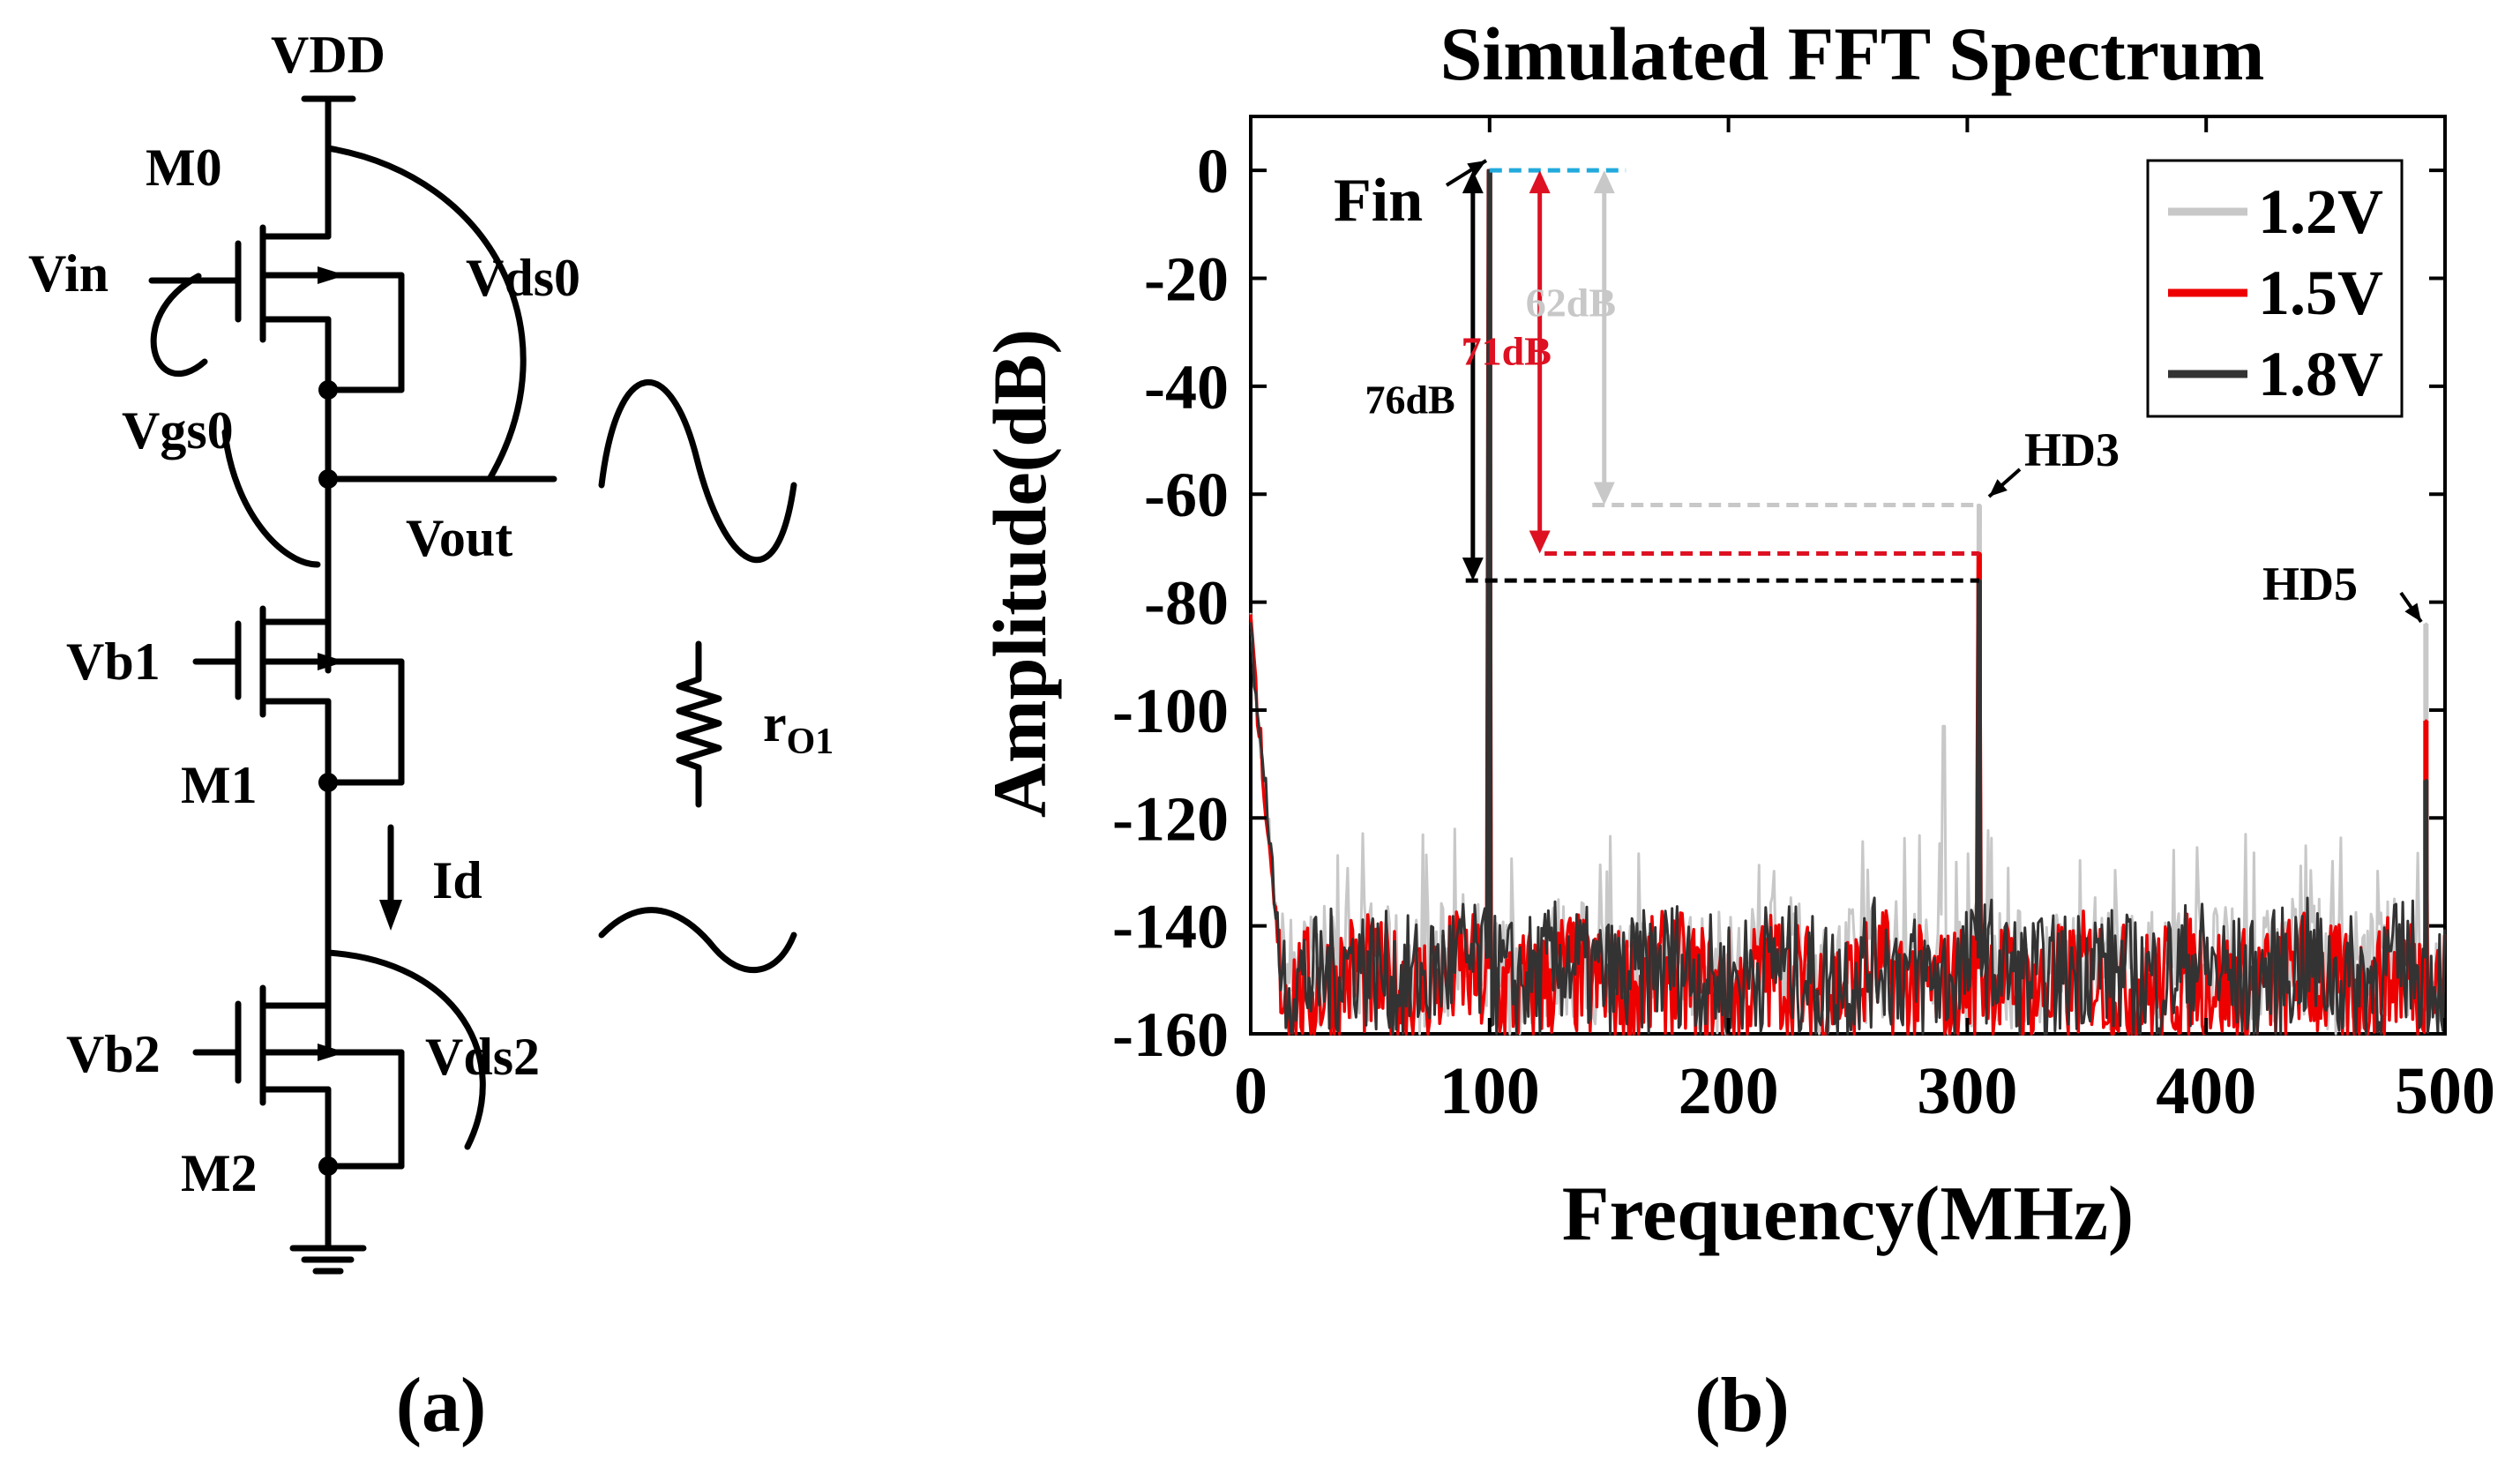  I want to click on sine-wave-small, so click(697, 940).